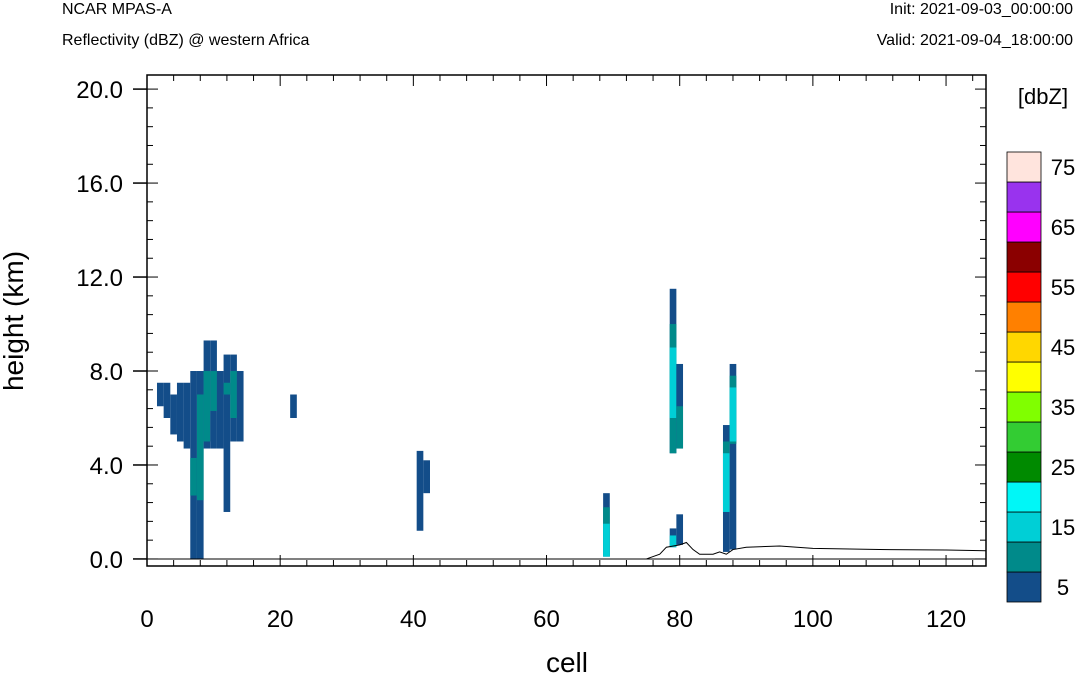  I want to click on x-tick-label: 60, so click(546, 619).